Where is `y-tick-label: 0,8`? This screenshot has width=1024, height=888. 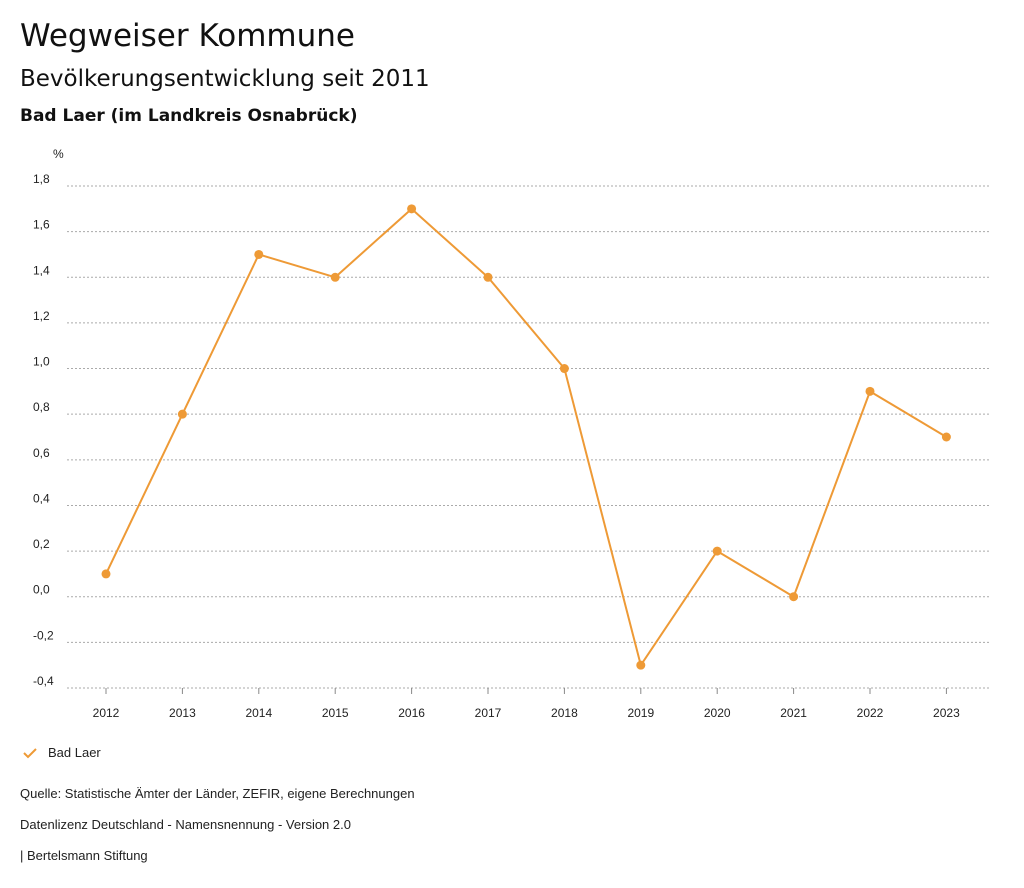 y-tick-label: 0,8 is located at coordinates (41, 407).